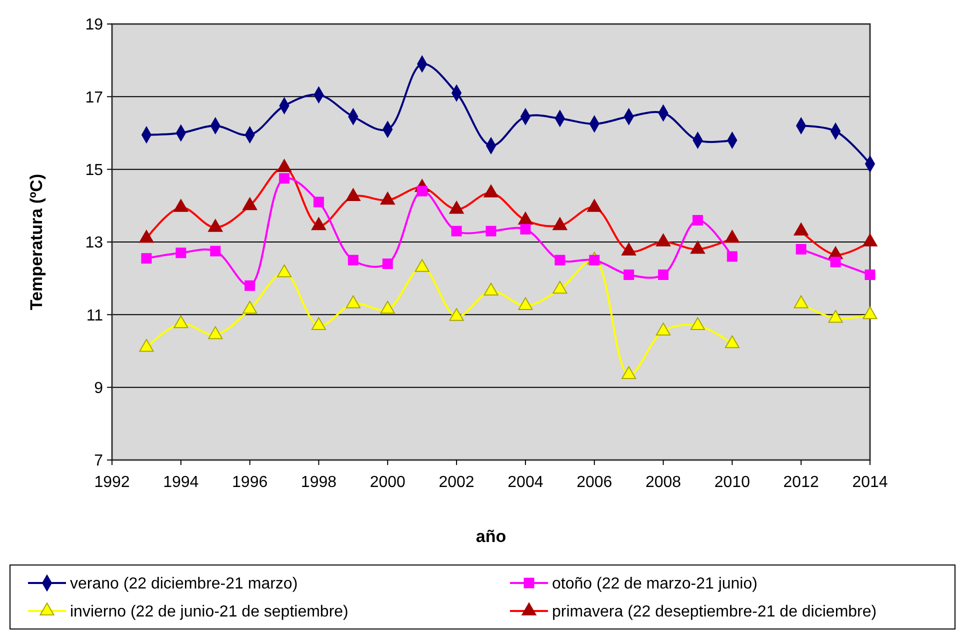 The image size is (957, 633). I want to click on x-tick-label: 2002, so click(456, 482).